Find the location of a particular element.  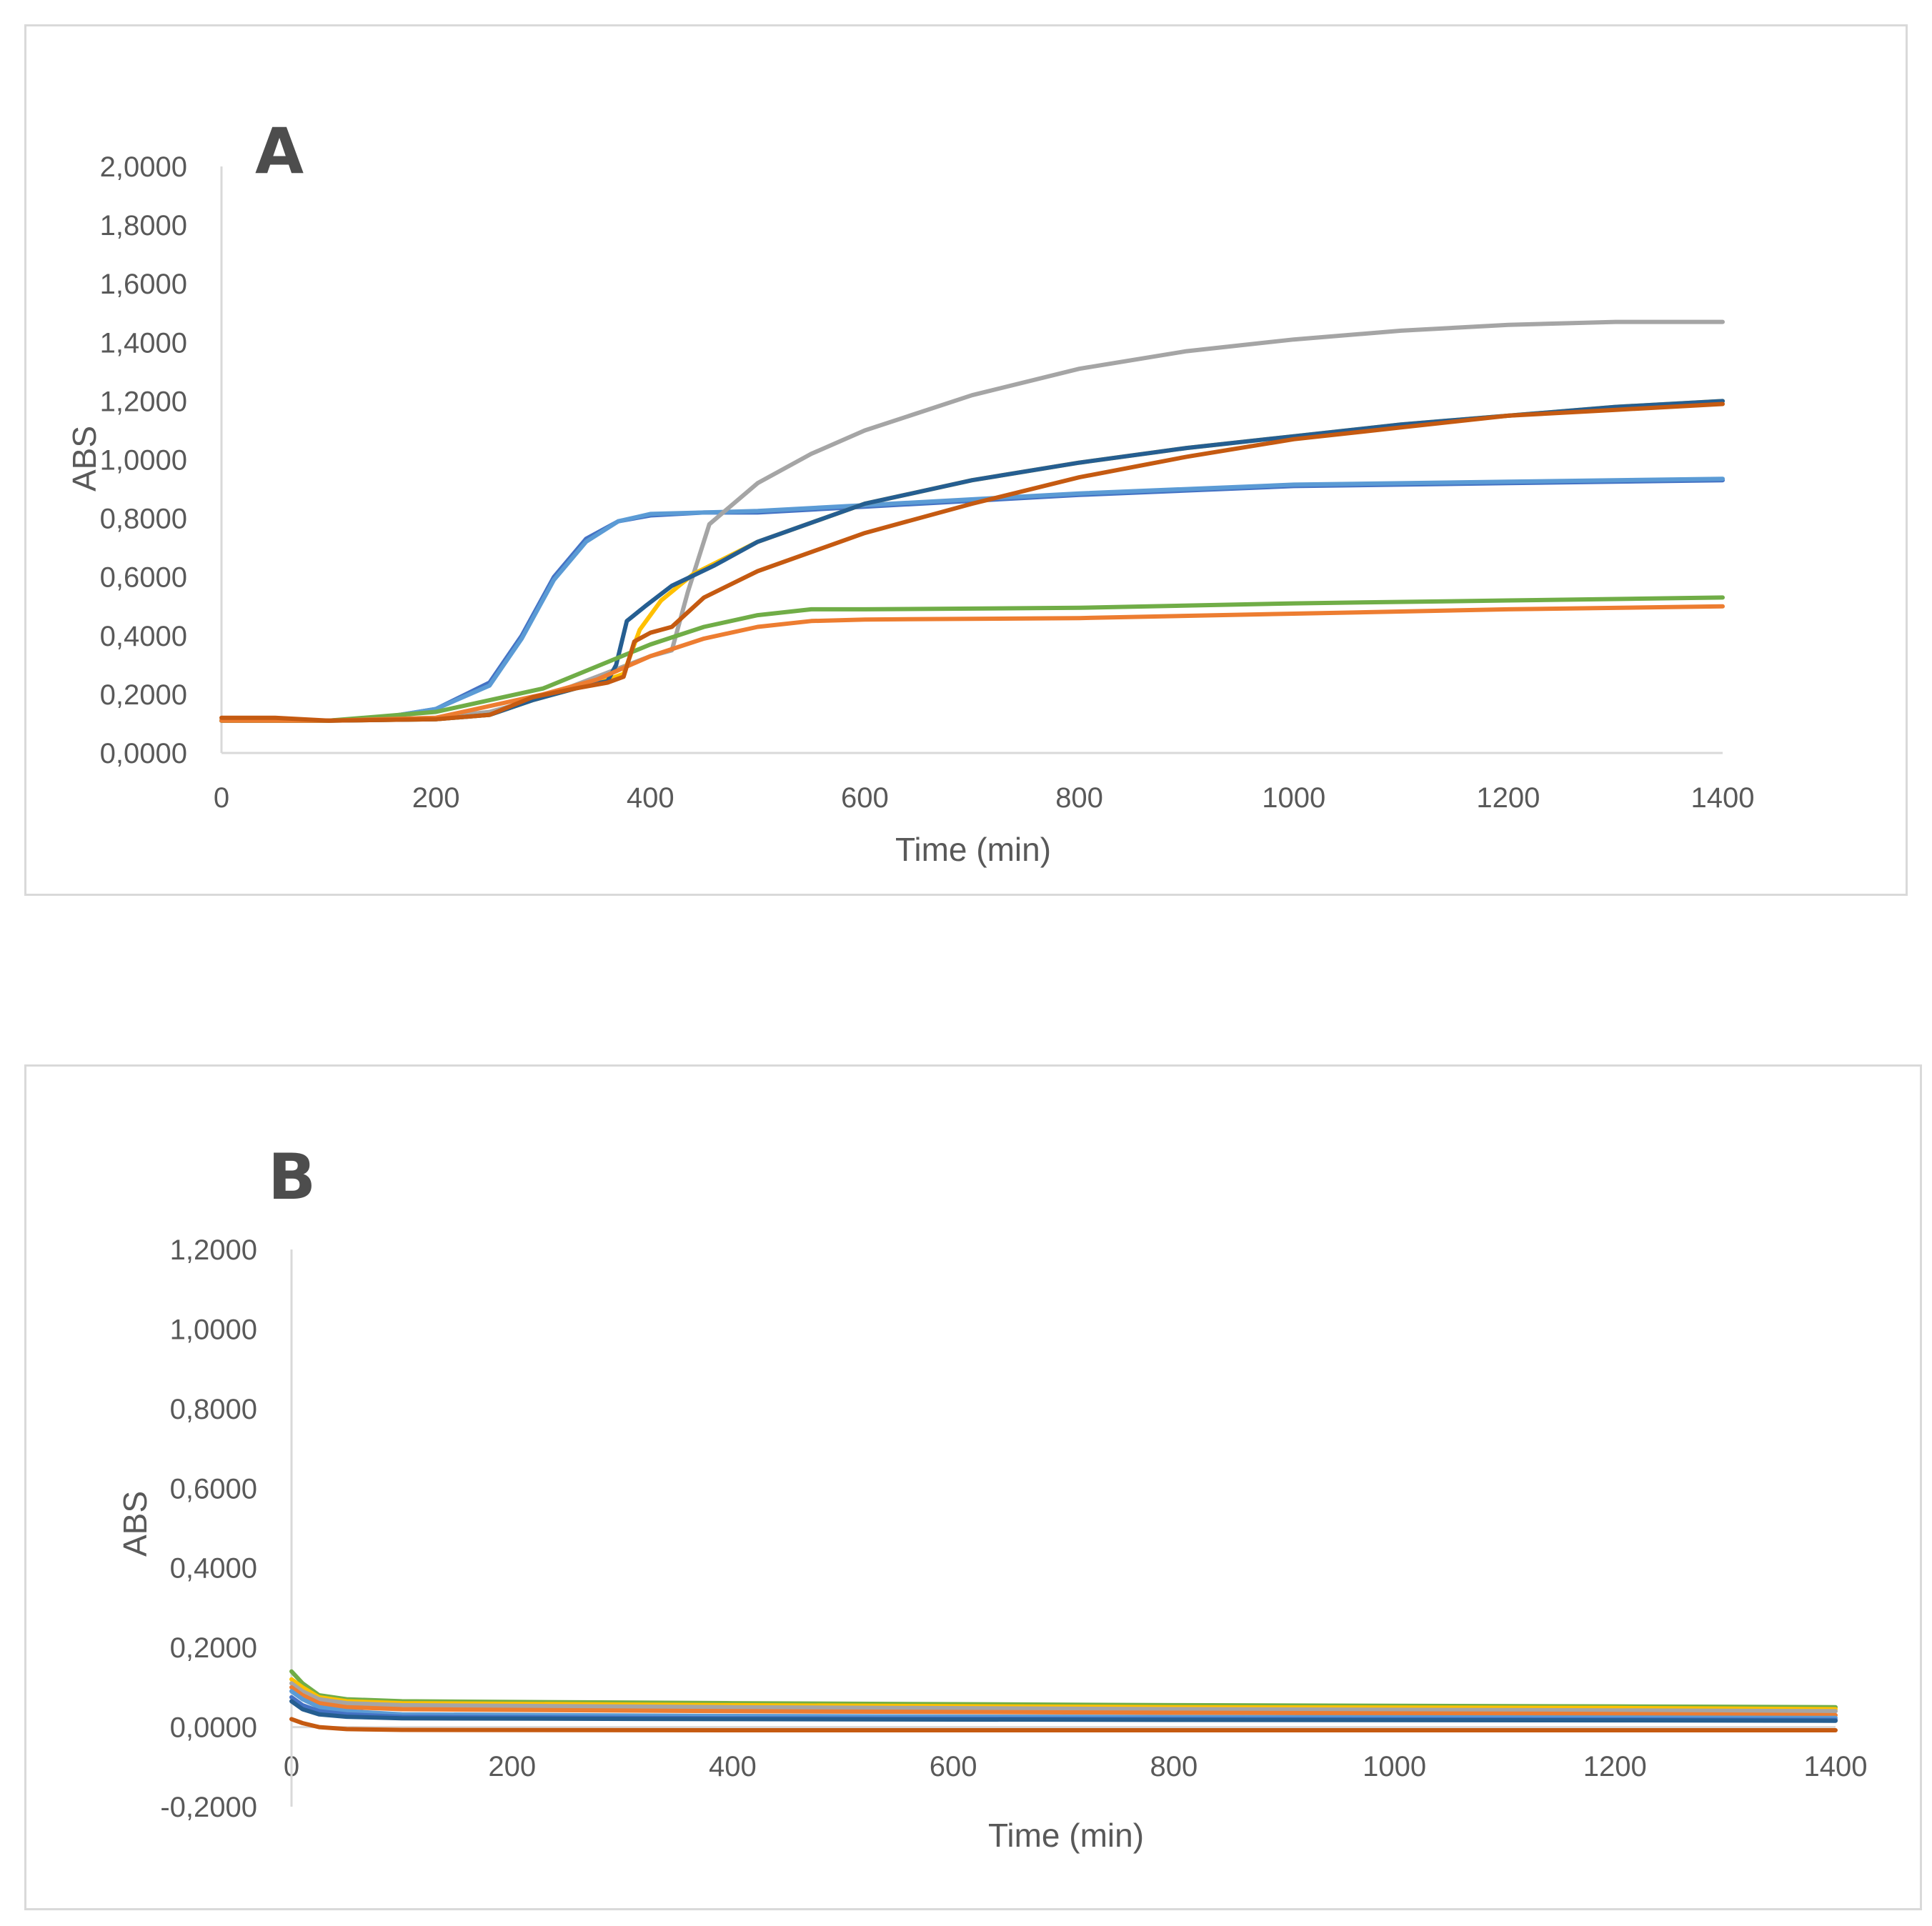

chart-a-x-tick-labels: 0 200 400 600 800 1000 1200 1400 is located at coordinates (984, 798).